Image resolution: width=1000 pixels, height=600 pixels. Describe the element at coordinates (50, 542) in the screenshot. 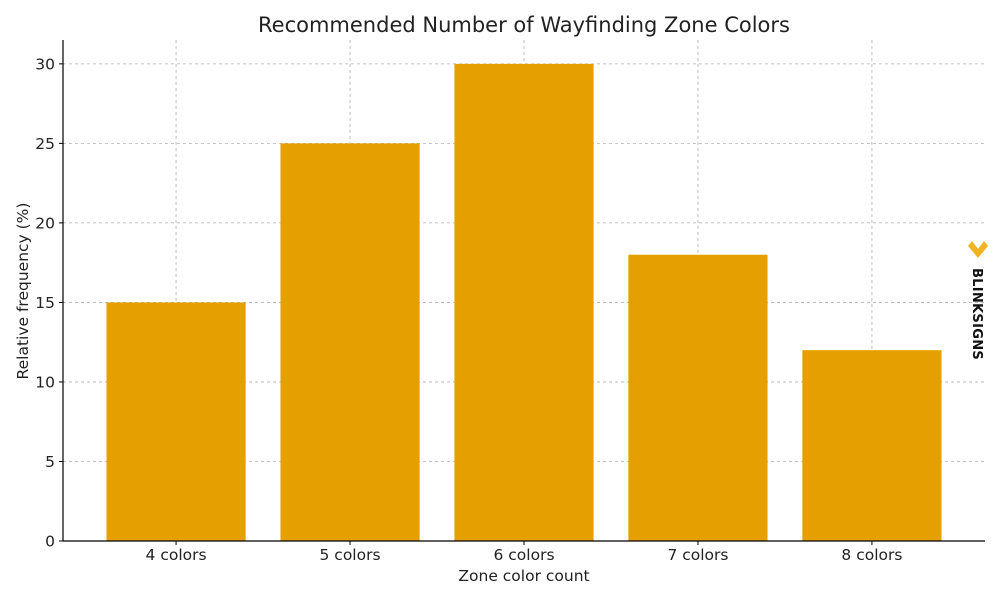

I see `y-tick-label: 0` at that location.